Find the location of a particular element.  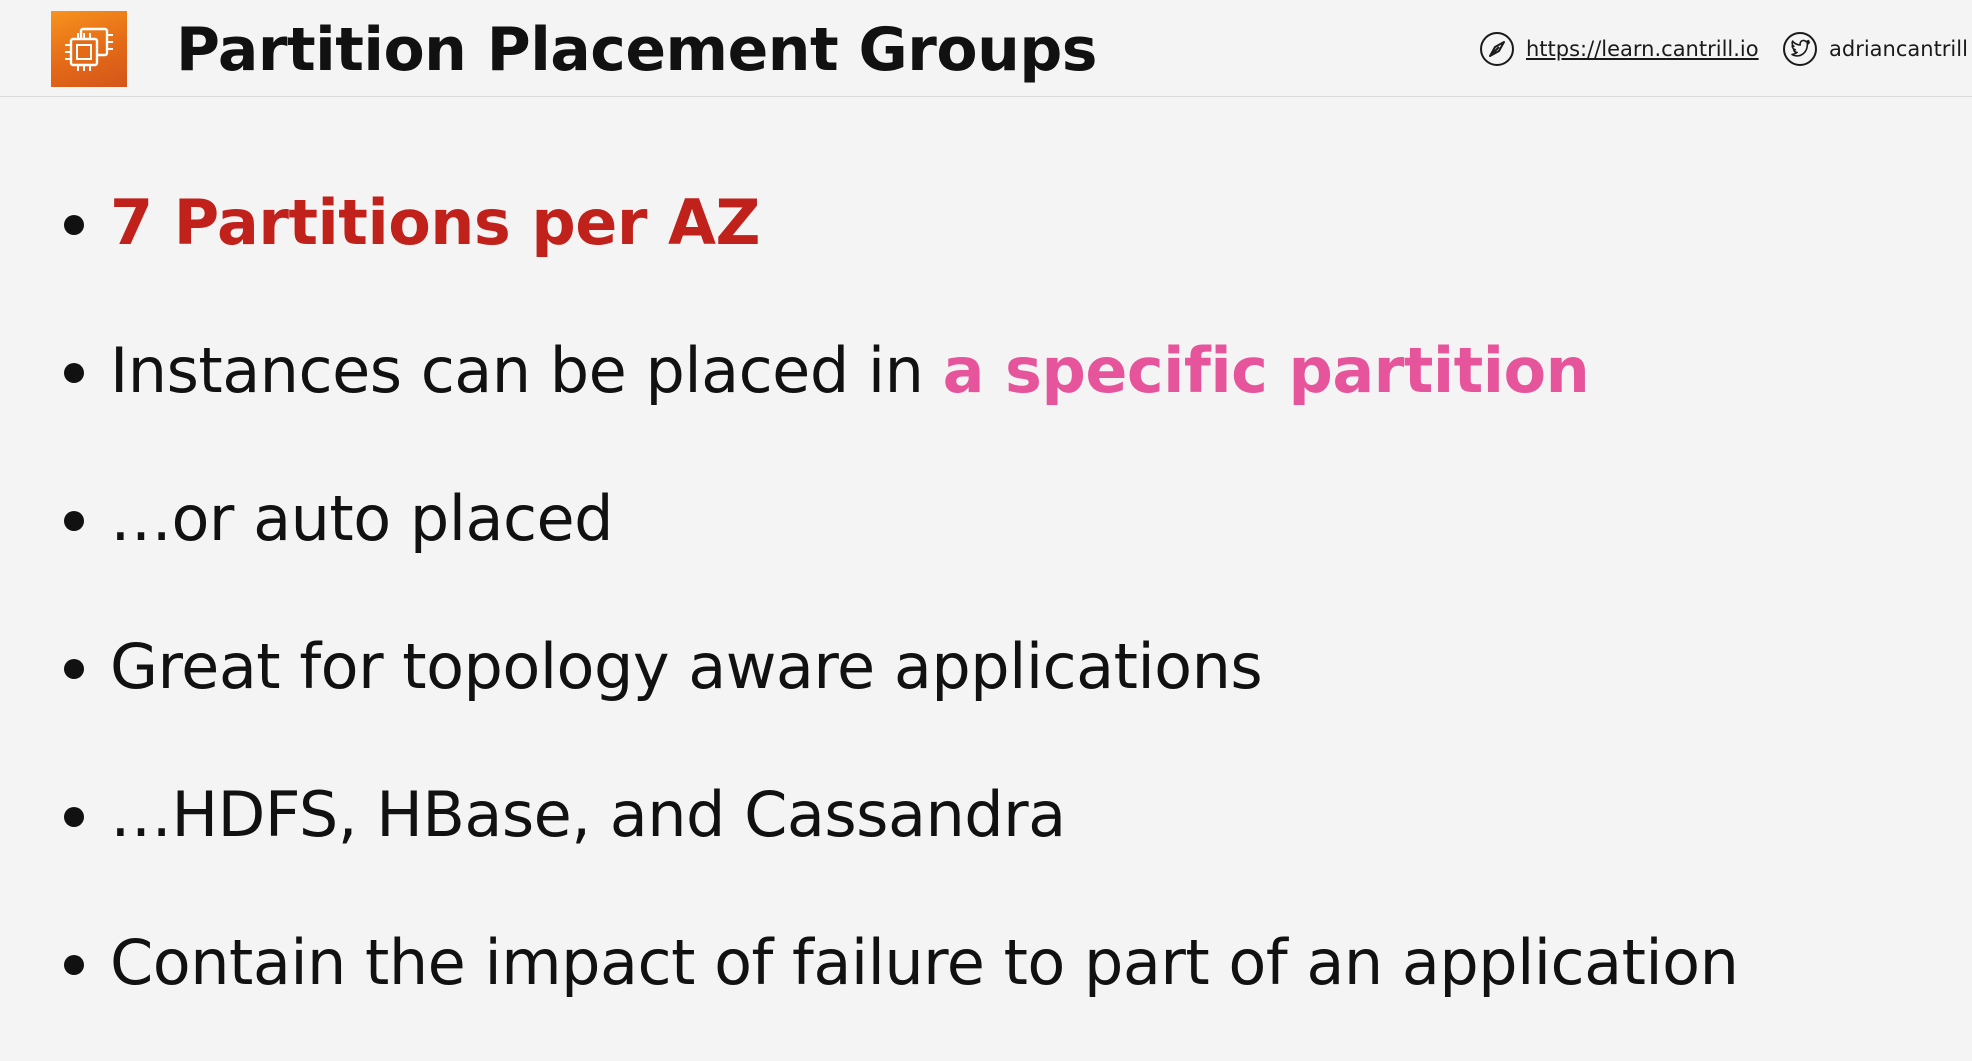

twitter-handle-text: adriancantrill is located at coordinates (1898, 49).